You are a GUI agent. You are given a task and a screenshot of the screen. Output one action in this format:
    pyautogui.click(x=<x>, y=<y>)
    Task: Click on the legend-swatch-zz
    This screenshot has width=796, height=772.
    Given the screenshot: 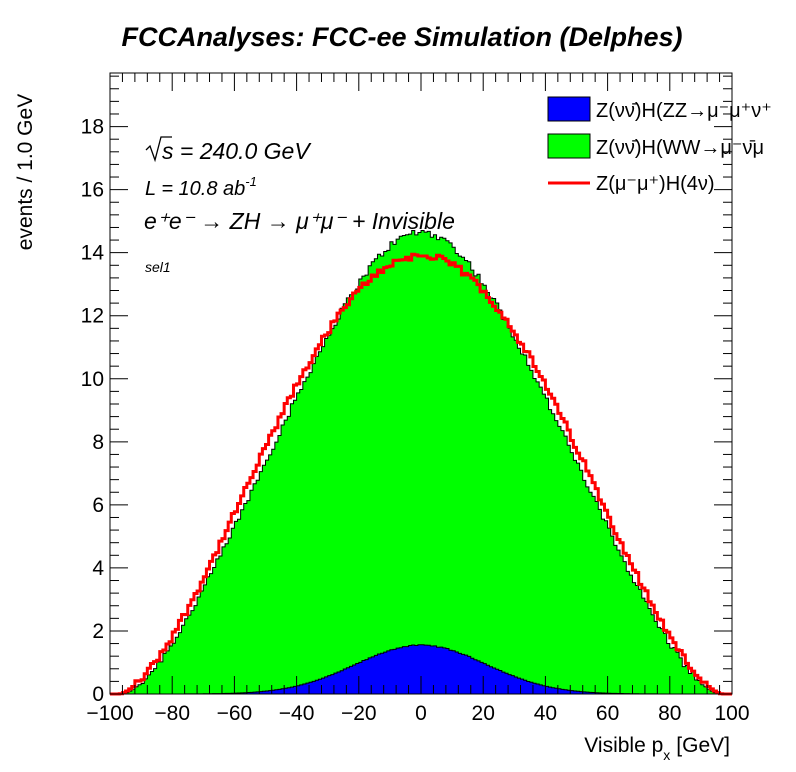 What is the action you would take?
    pyautogui.click(x=569, y=109)
    